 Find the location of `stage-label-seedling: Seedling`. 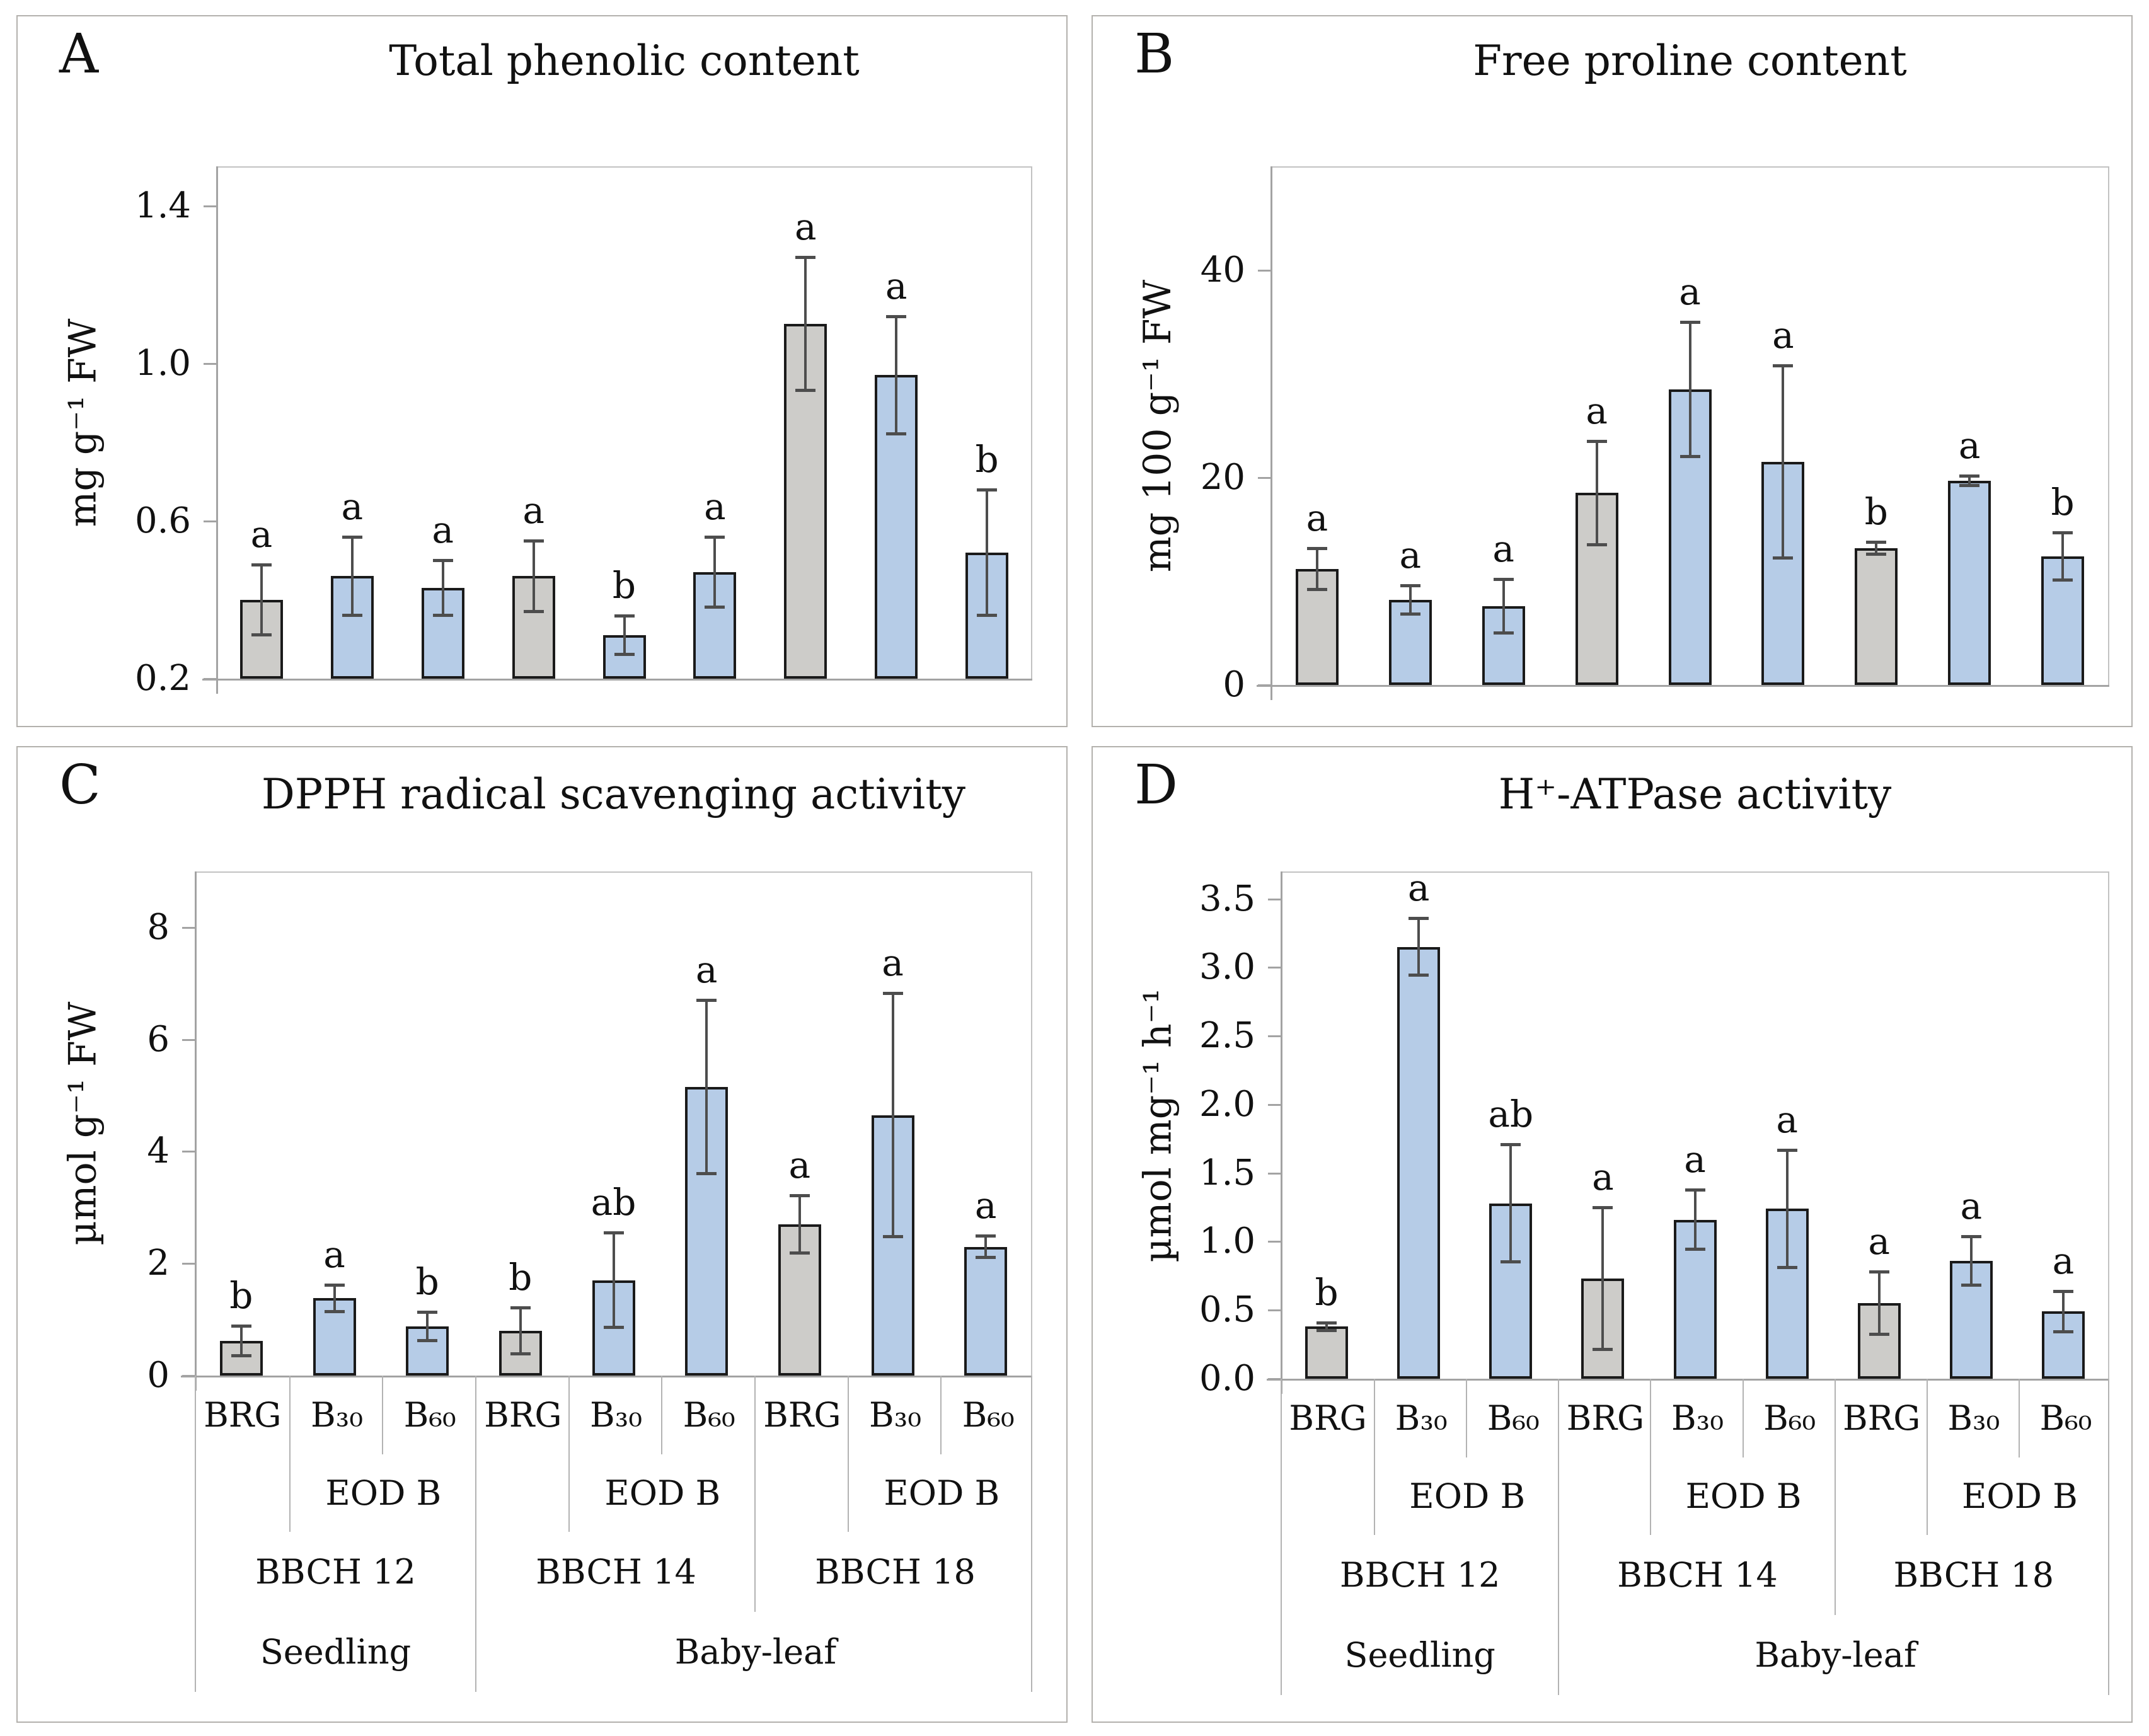

stage-label-seedling: Seedling is located at coordinates (336, 1652).